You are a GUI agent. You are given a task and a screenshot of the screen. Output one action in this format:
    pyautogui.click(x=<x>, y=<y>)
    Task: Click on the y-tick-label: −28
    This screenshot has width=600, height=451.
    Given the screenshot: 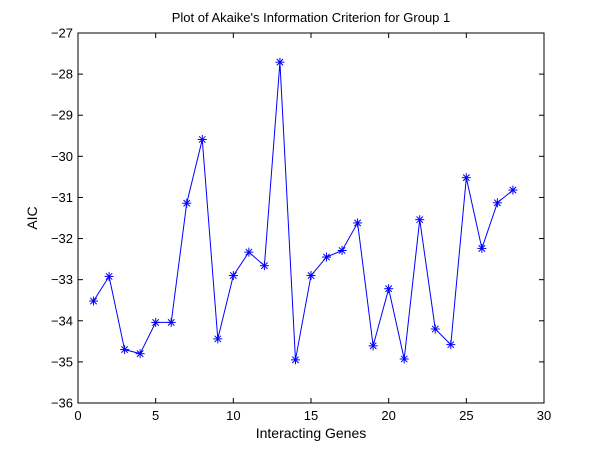 What is the action you would take?
    pyautogui.click(x=62, y=74)
    